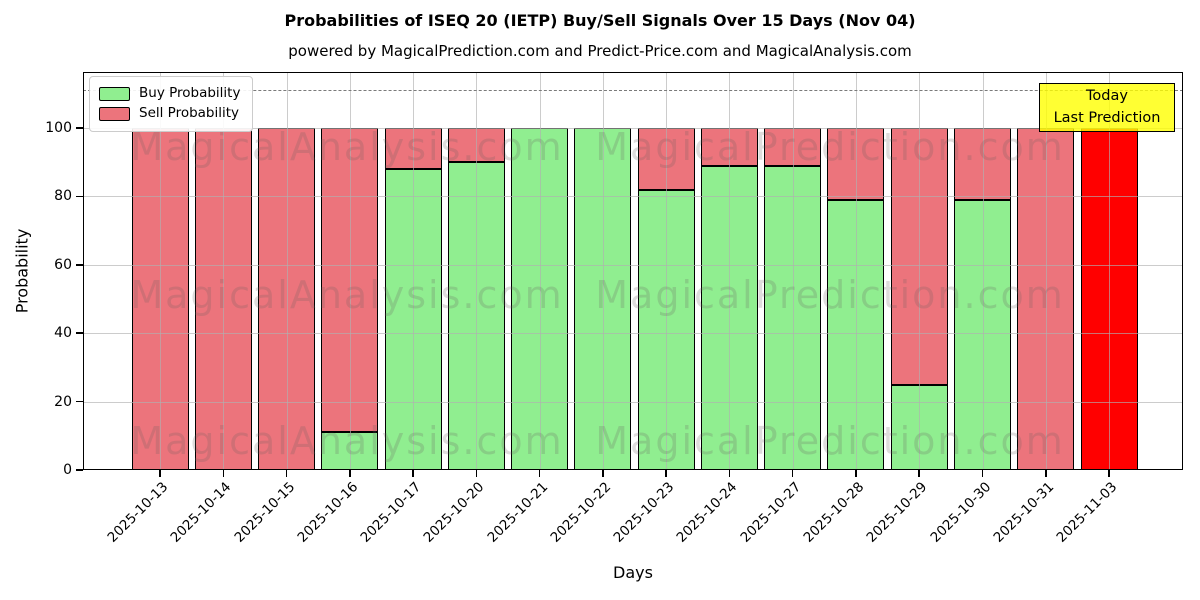 The image size is (1200, 600). I want to click on legend: Buy Probability Sell Probability, so click(171, 104).